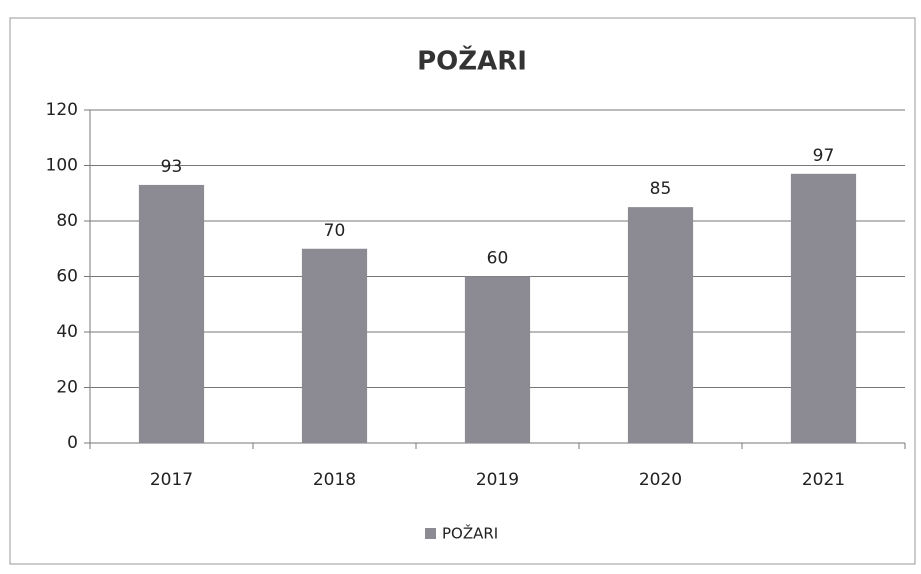 The height and width of the screenshot is (574, 921). What do you see at coordinates (171, 480) in the screenshot?
I see `x-tick-label: 2017` at bounding box center [171, 480].